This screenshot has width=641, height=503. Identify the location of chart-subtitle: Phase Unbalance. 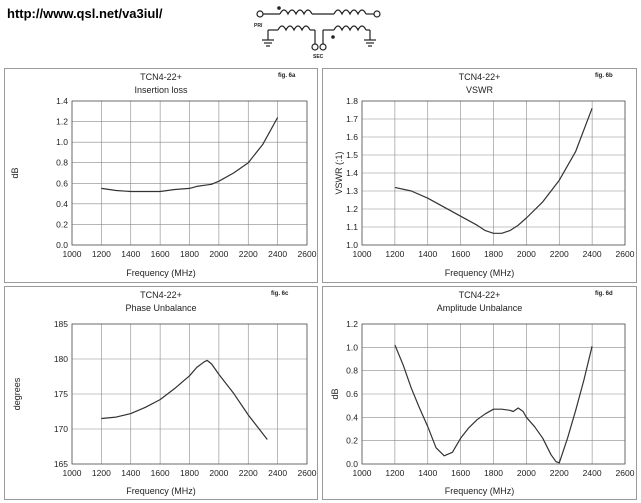
(161, 308).